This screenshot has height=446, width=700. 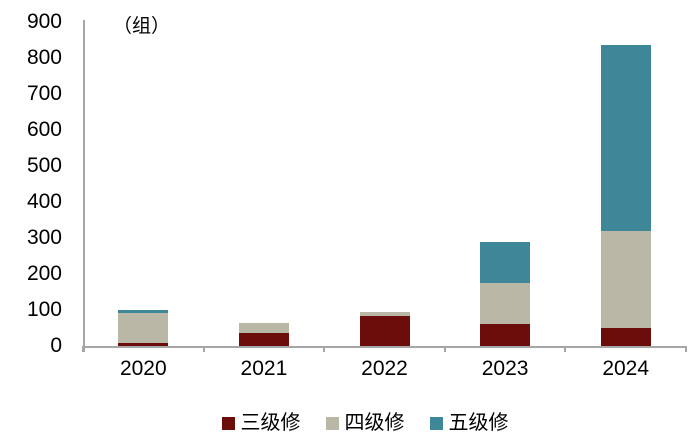 What do you see at coordinates (143, 368) in the screenshot?
I see `x-axis-label: 2020` at bounding box center [143, 368].